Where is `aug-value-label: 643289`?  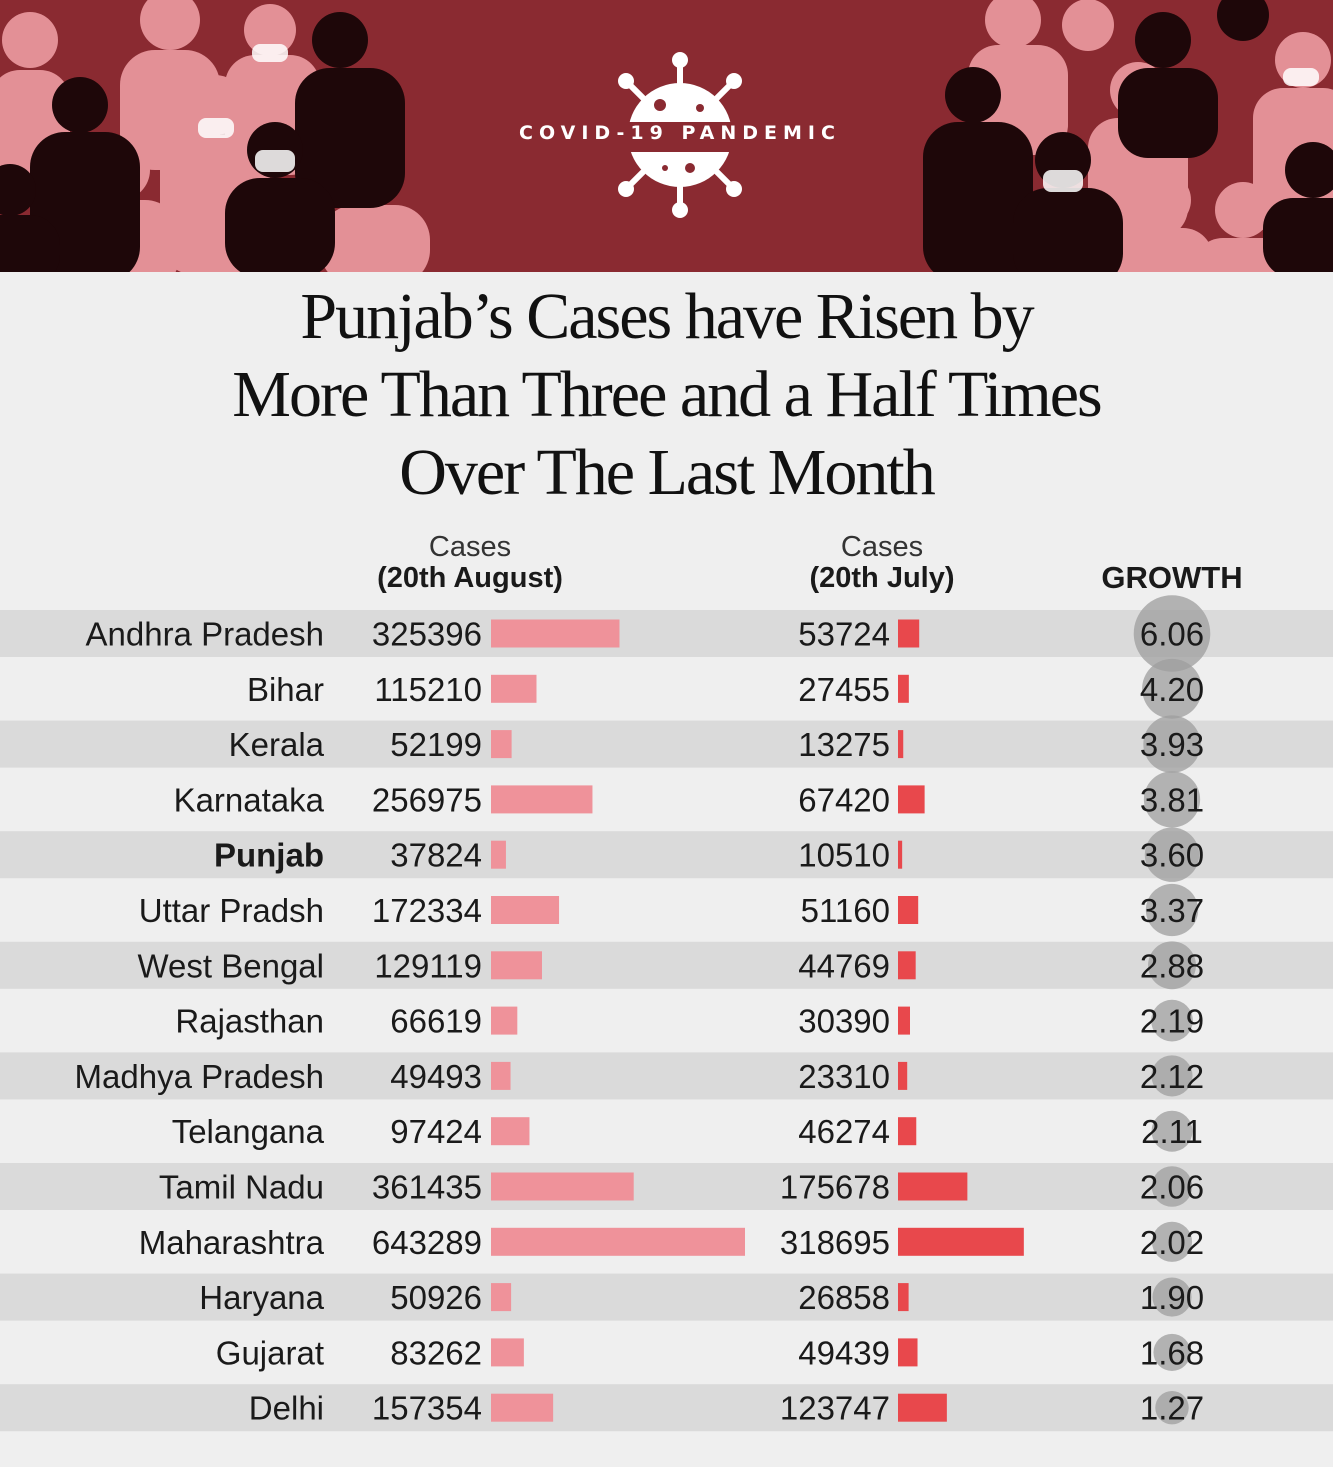
aug-value-label: 643289 is located at coordinates (427, 1242).